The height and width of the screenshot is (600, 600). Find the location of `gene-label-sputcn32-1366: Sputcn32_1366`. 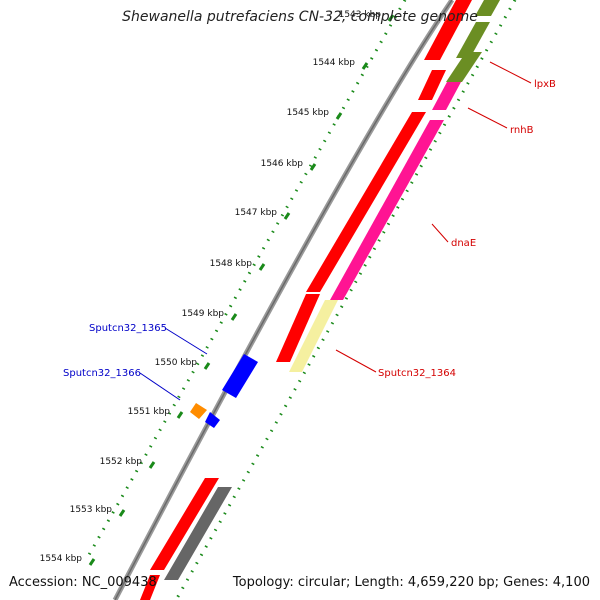

gene-label-sputcn32-1366: Sputcn32_1366 is located at coordinates (102, 373).